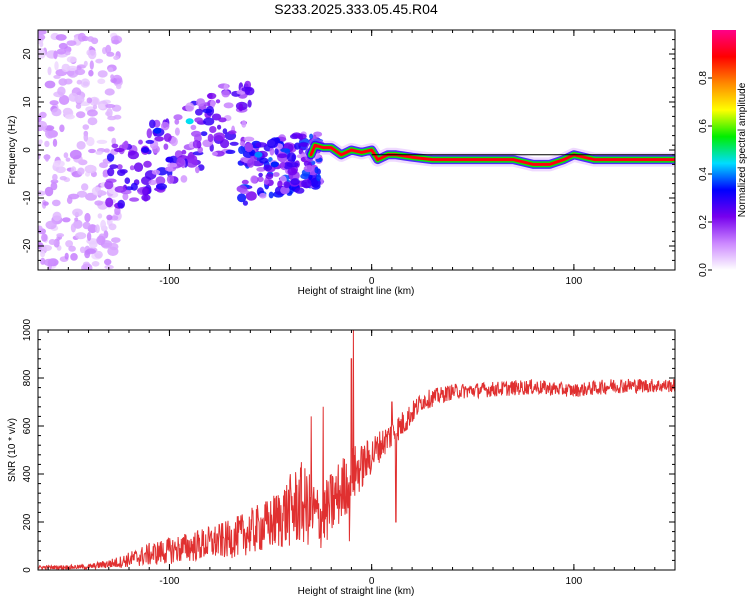  Describe the element at coordinates (27, 197) in the screenshot. I see `y-tick-label: -10` at that location.